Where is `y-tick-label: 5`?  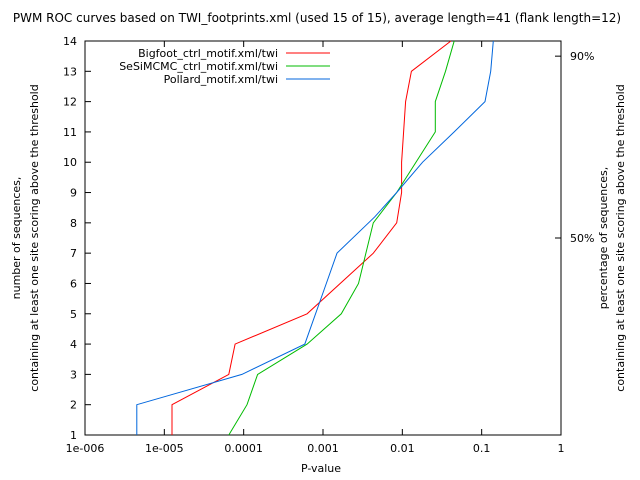 y-tick-label: 5 is located at coordinates (73, 314).